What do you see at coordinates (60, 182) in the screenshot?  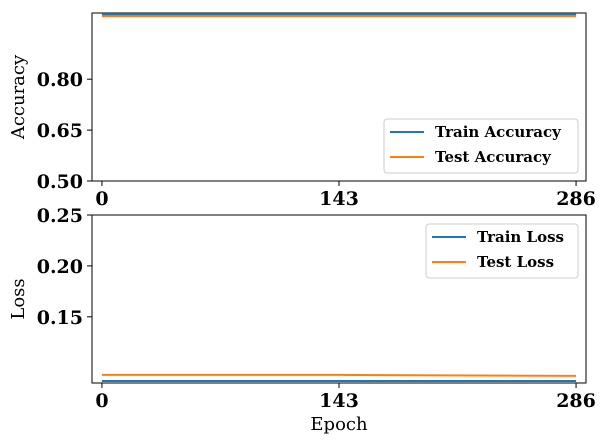 I see `accuracy-y-tick-label: 0.50` at bounding box center [60, 182].